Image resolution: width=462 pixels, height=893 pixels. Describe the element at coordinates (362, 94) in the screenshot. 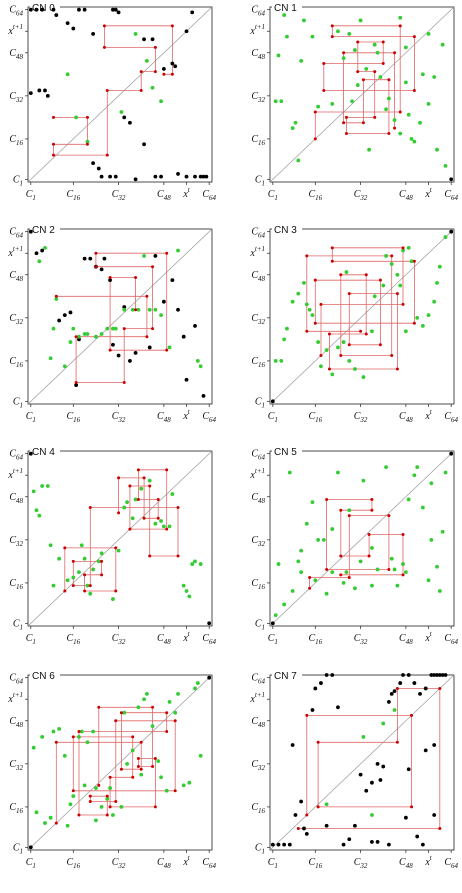

I see `plot-frame` at that location.